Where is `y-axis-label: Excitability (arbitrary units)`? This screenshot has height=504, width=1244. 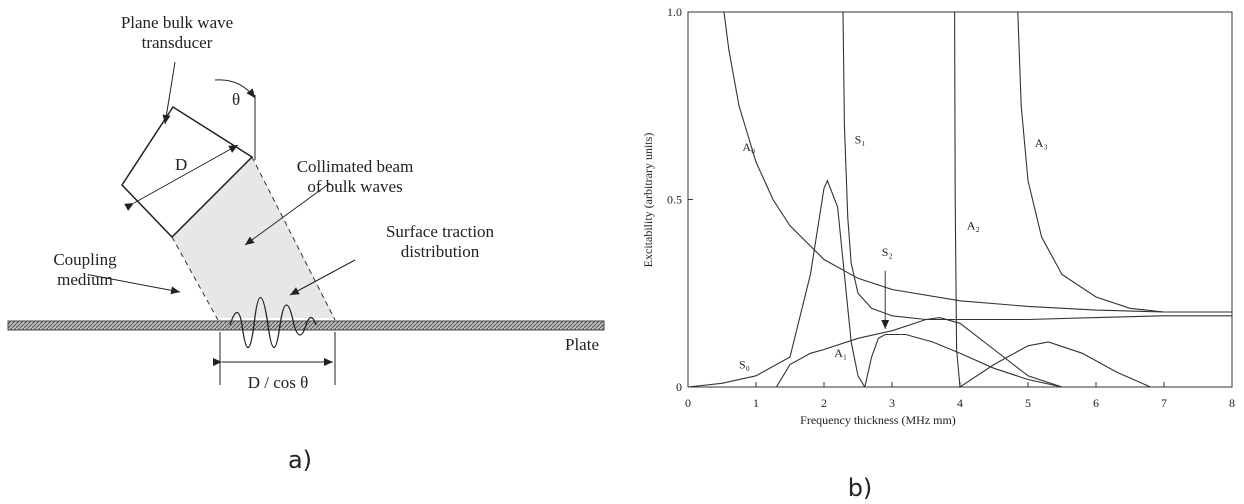 y-axis-label: Excitability (arbitrary units) is located at coordinates (648, 200).